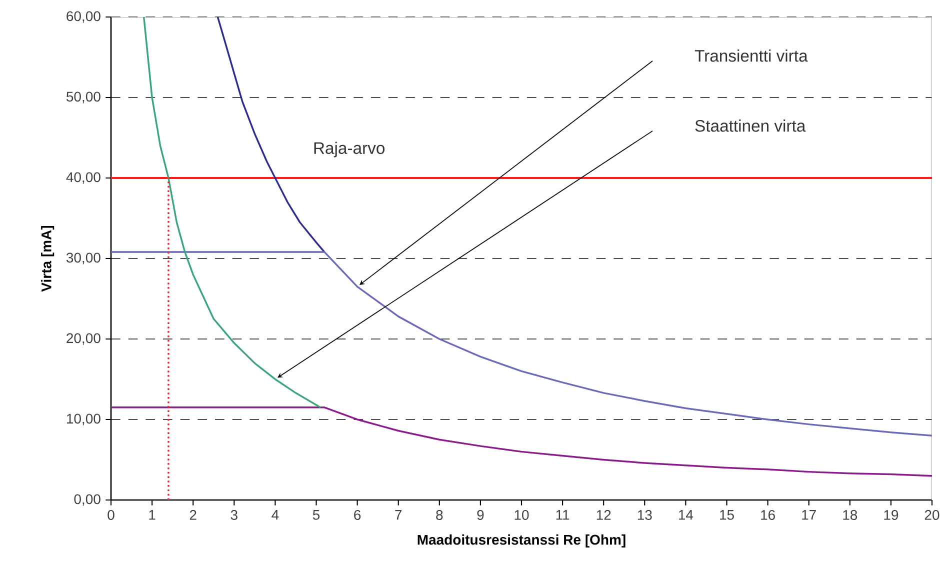 This screenshot has height=581, width=947. I want to click on y-axis-title: Virta [mA], so click(47, 259).